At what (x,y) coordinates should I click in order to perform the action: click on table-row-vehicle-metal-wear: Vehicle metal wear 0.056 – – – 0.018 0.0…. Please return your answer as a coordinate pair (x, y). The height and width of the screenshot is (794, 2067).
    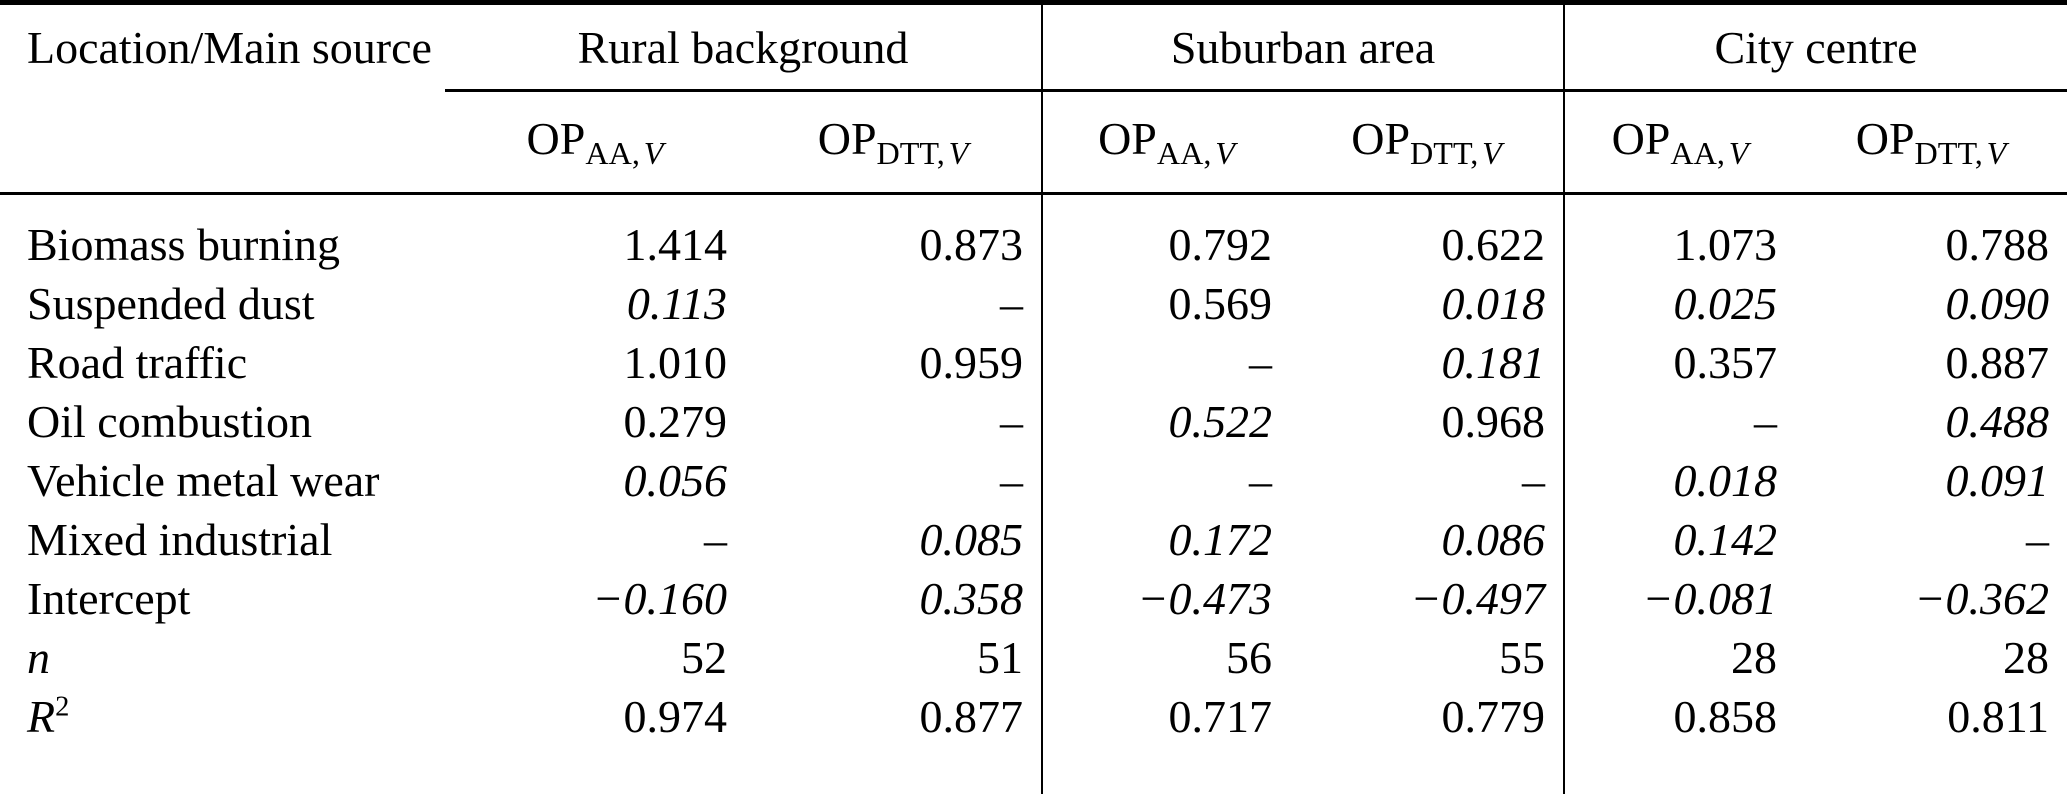
    Looking at the image, I should click on (1033, 480).